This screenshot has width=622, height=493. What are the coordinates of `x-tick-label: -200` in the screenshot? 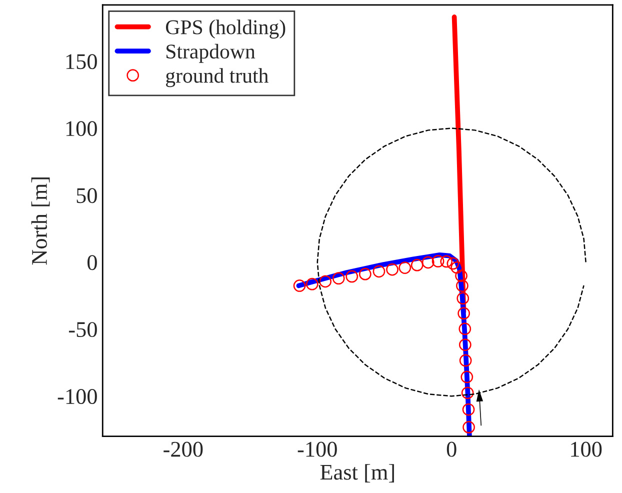 It's located at (183, 449).